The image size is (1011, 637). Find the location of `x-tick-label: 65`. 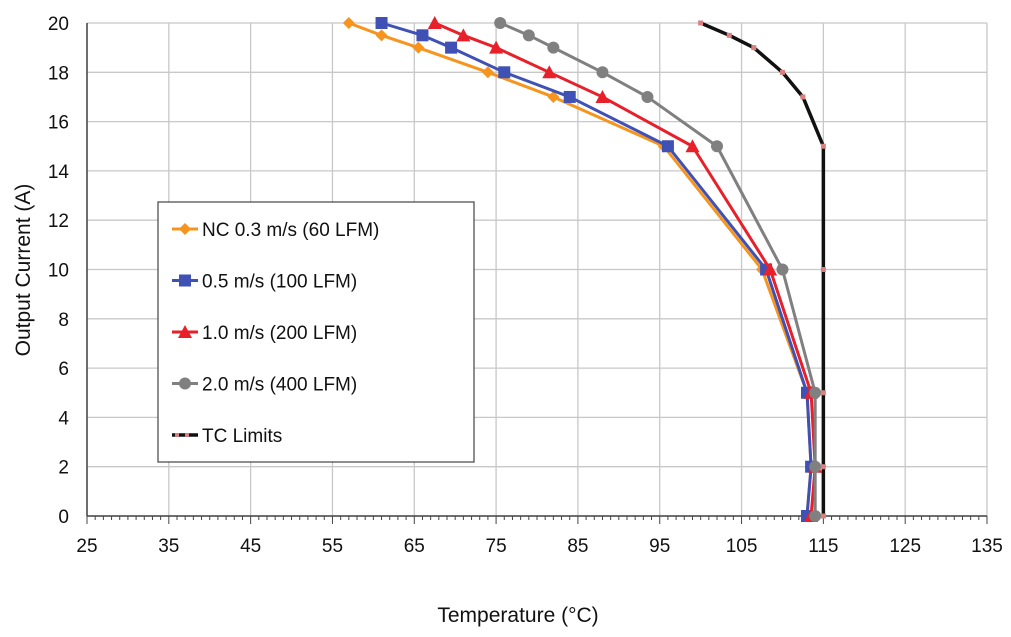

x-tick-label: 65 is located at coordinates (414, 546).